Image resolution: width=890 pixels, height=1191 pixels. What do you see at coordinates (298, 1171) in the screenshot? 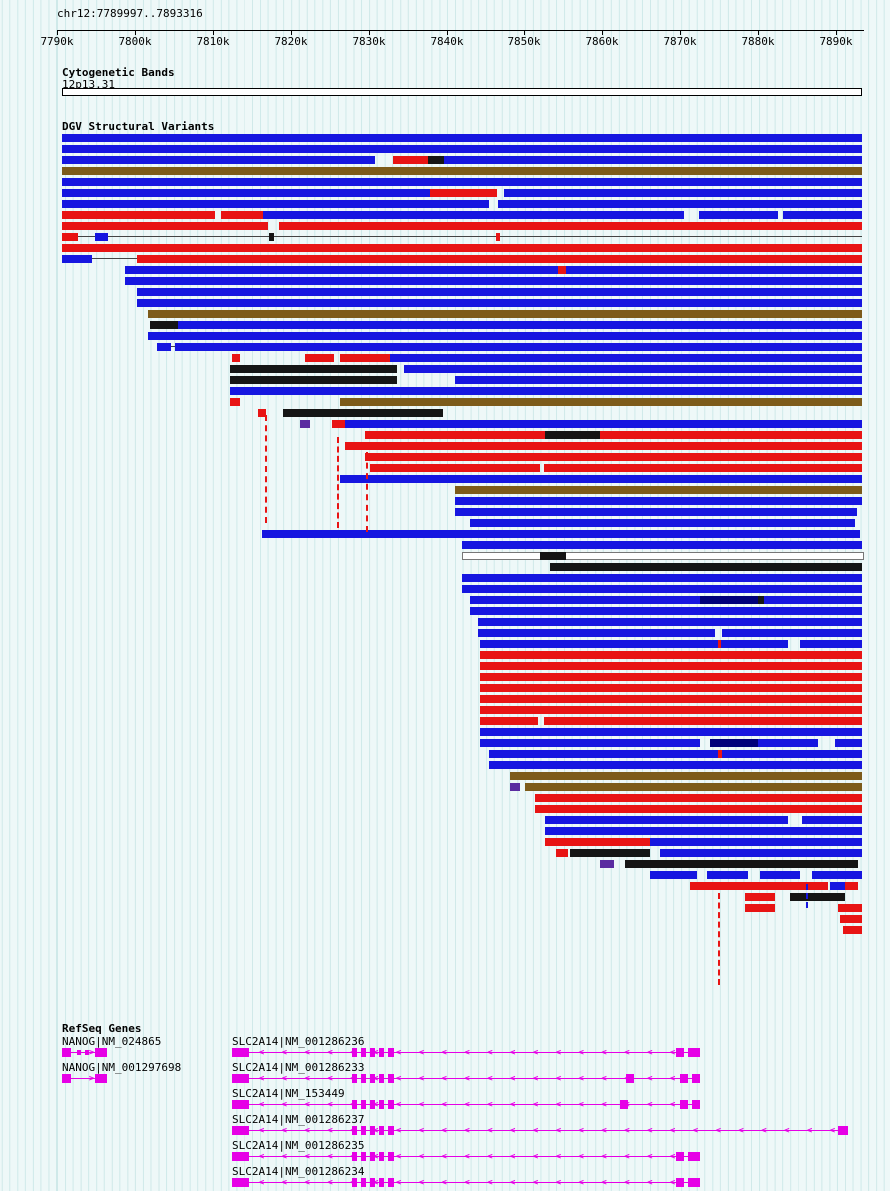
I see `gene-label: SLC2A14|NM_001286234` at bounding box center [298, 1171].